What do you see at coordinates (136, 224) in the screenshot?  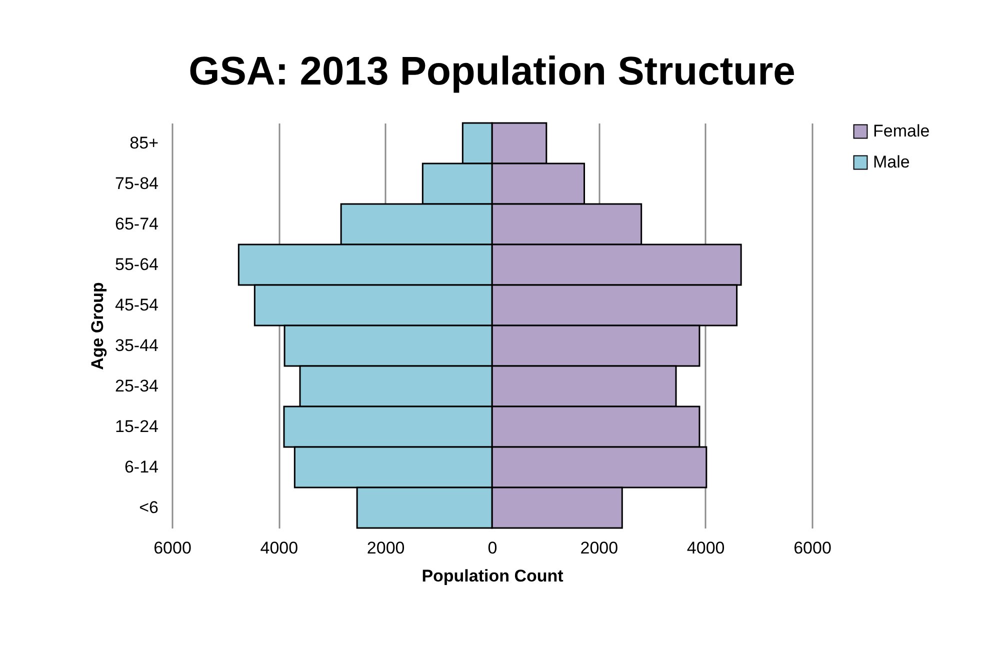 I see `y-tick-label: 65-74` at bounding box center [136, 224].